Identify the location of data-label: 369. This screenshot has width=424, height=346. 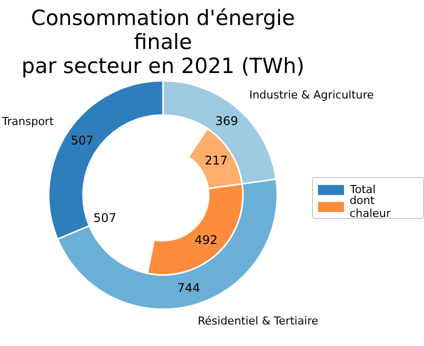
(226, 121).